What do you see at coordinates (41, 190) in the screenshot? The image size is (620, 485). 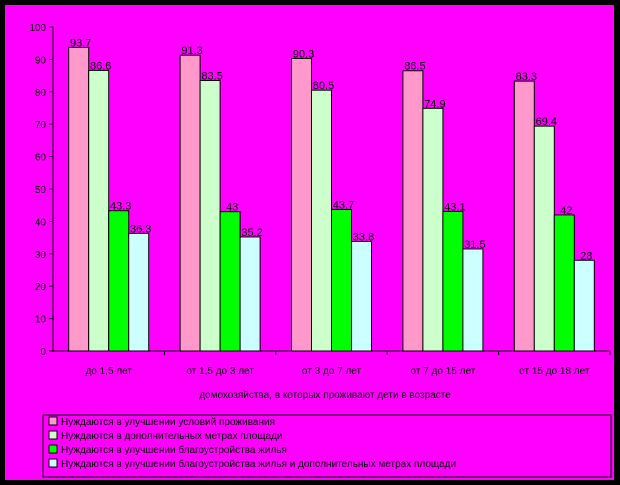 I see `y-tick-label: 50` at bounding box center [41, 190].